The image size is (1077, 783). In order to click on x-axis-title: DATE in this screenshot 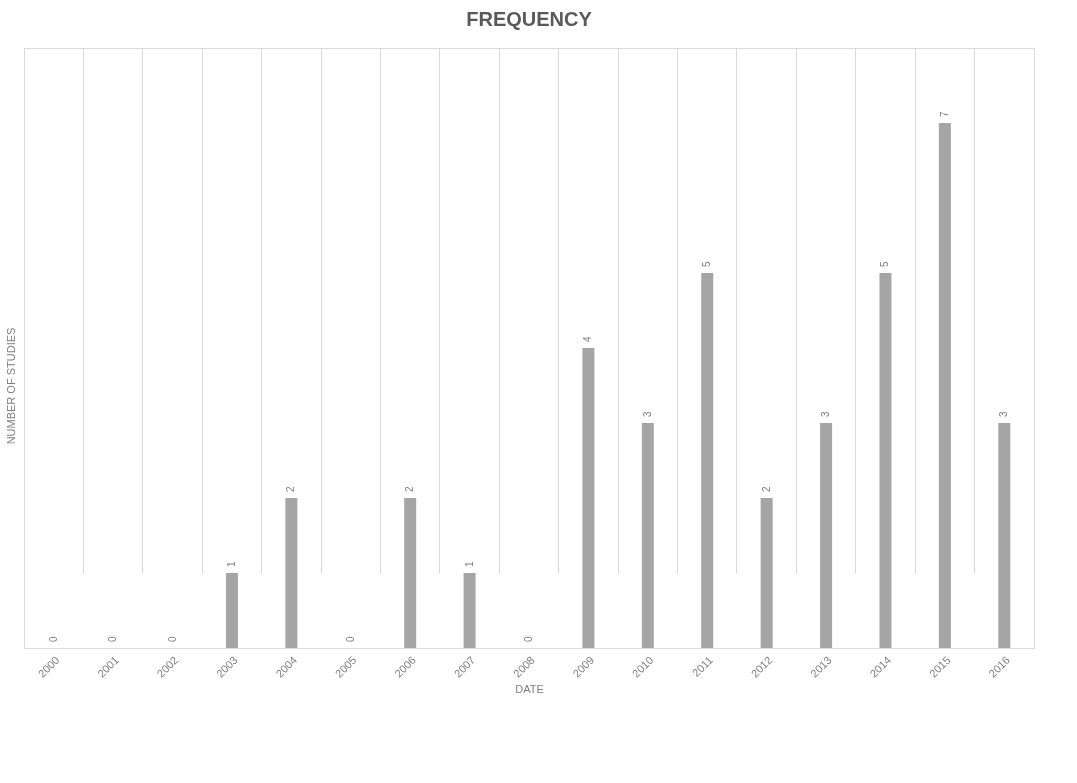, I will do `click(529, 688)`.